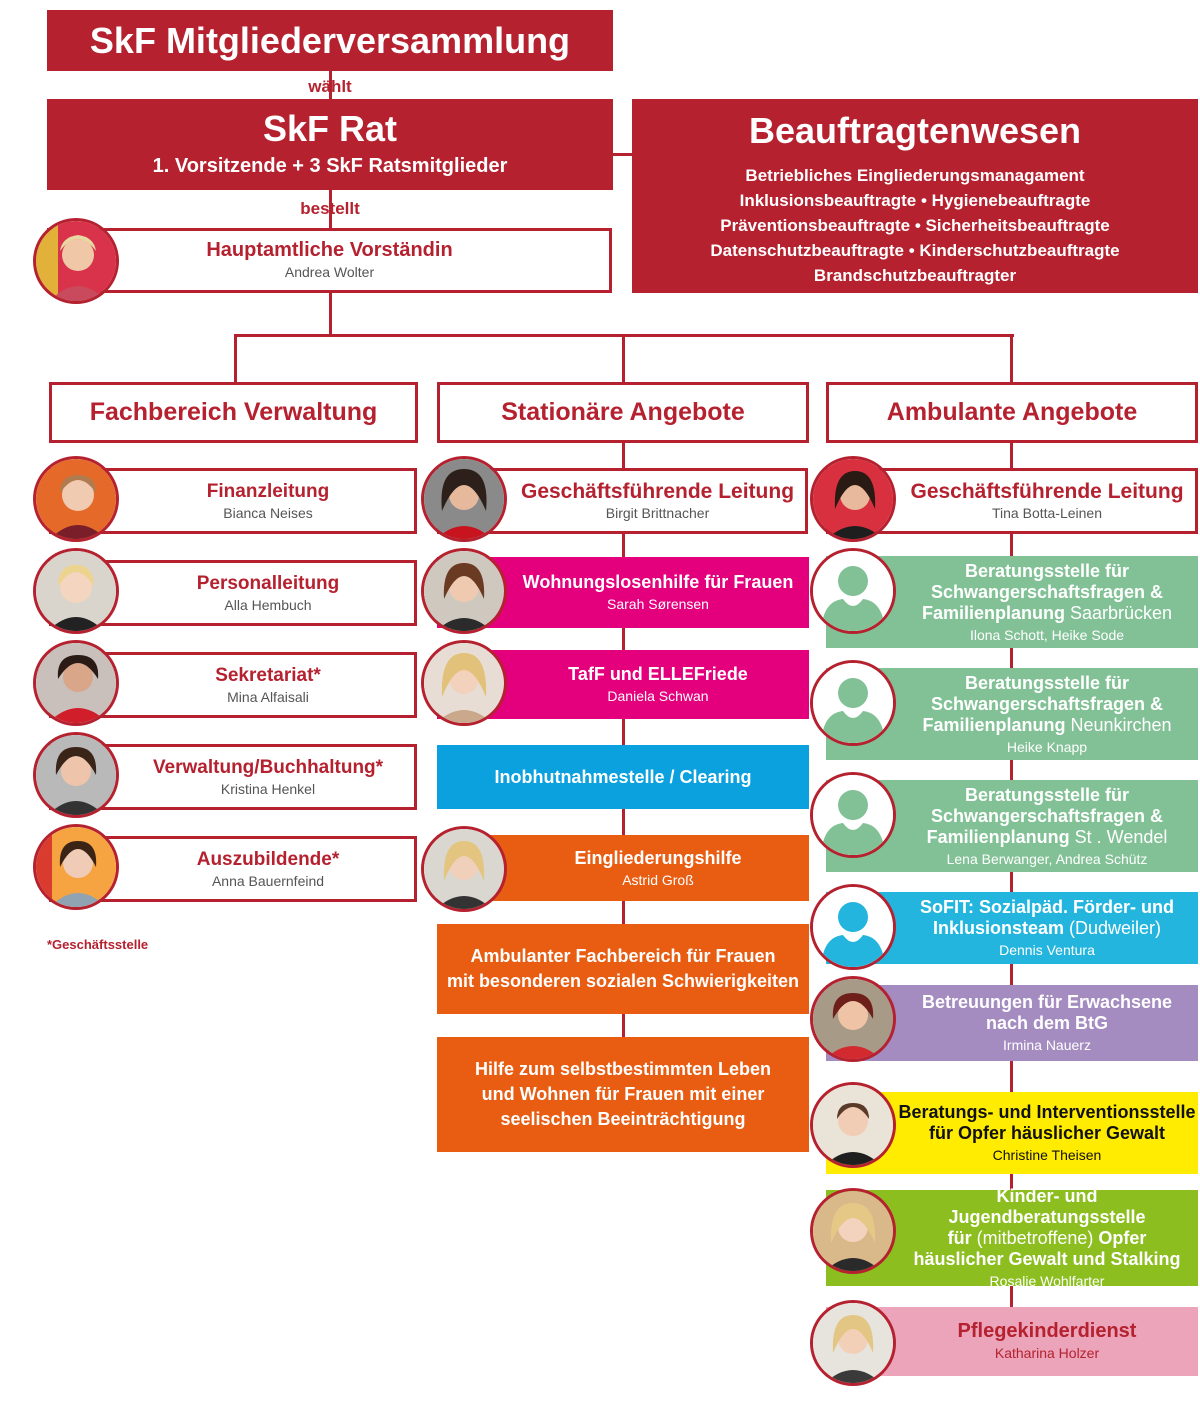 Image resolution: width=1200 pixels, height=1401 pixels. I want to click on card-name: Anna Bauernfeind, so click(268, 880).